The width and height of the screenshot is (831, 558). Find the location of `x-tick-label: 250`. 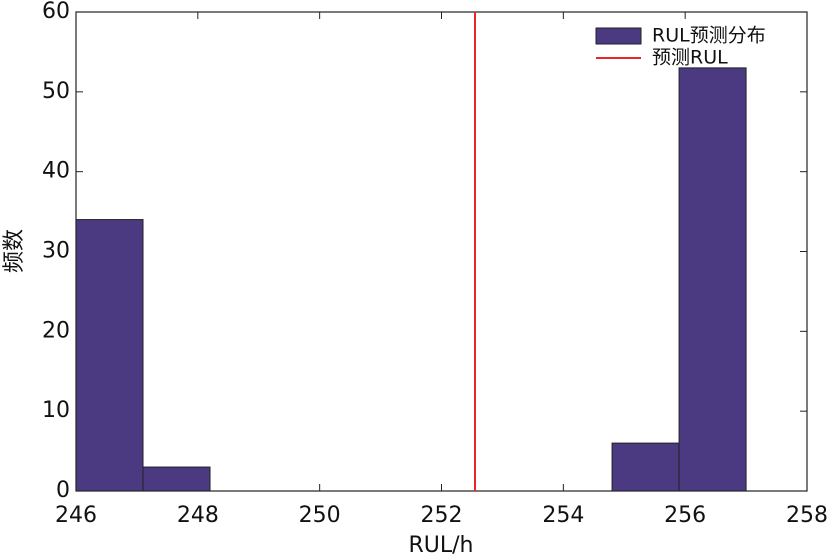

x-tick-label: 250 is located at coordinates (320, 515).